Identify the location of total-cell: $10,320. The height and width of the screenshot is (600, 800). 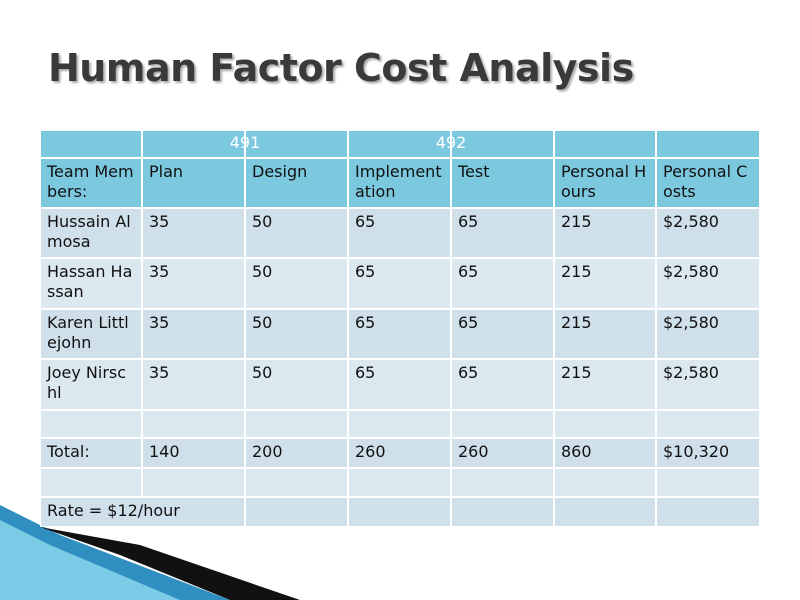
(708, 453).